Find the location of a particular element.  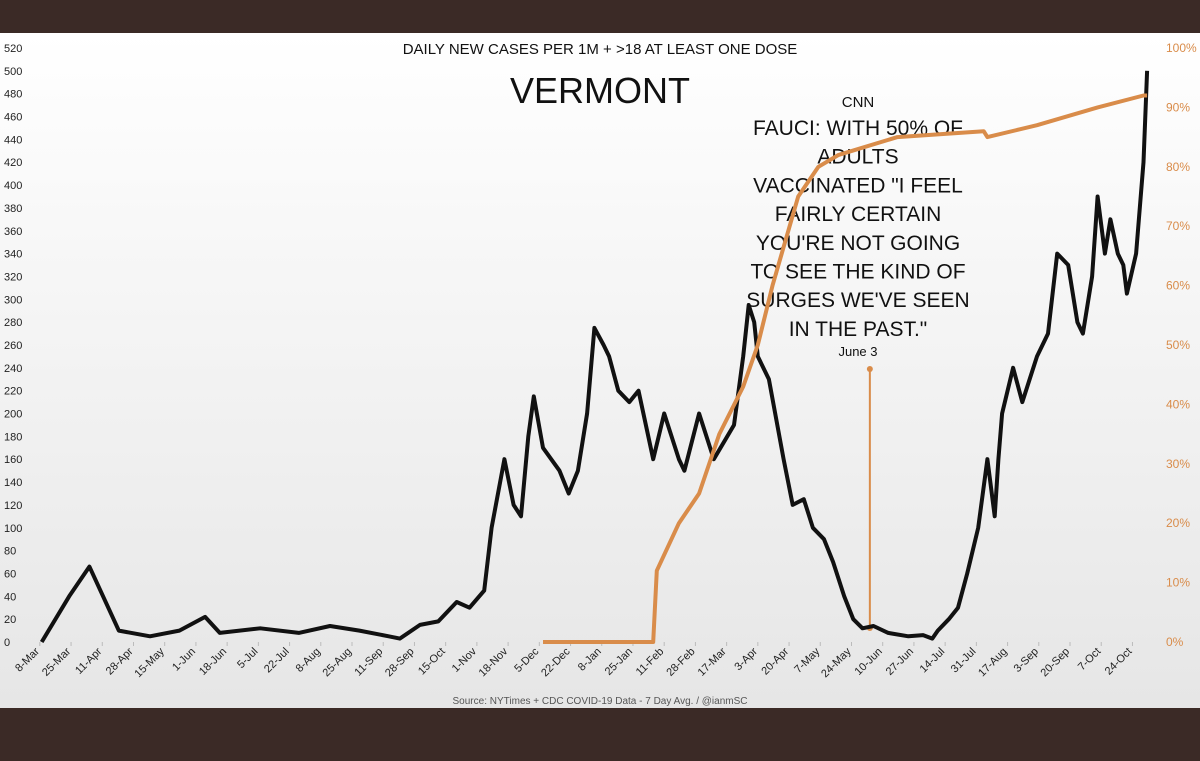

annotation-text: ADULTS is located at coordinates (857, 157).